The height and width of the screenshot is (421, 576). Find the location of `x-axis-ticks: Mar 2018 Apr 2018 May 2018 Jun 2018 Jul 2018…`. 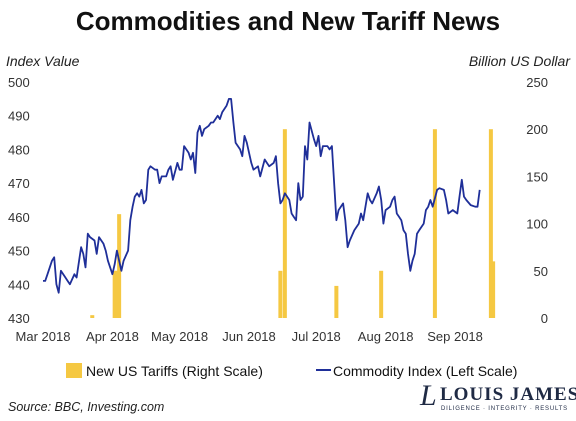

x-axis-ticks: Mar 2018 Apr 2018 May 2018 Jun 2018 Jul 2018… is located at coordinates (249, 336).